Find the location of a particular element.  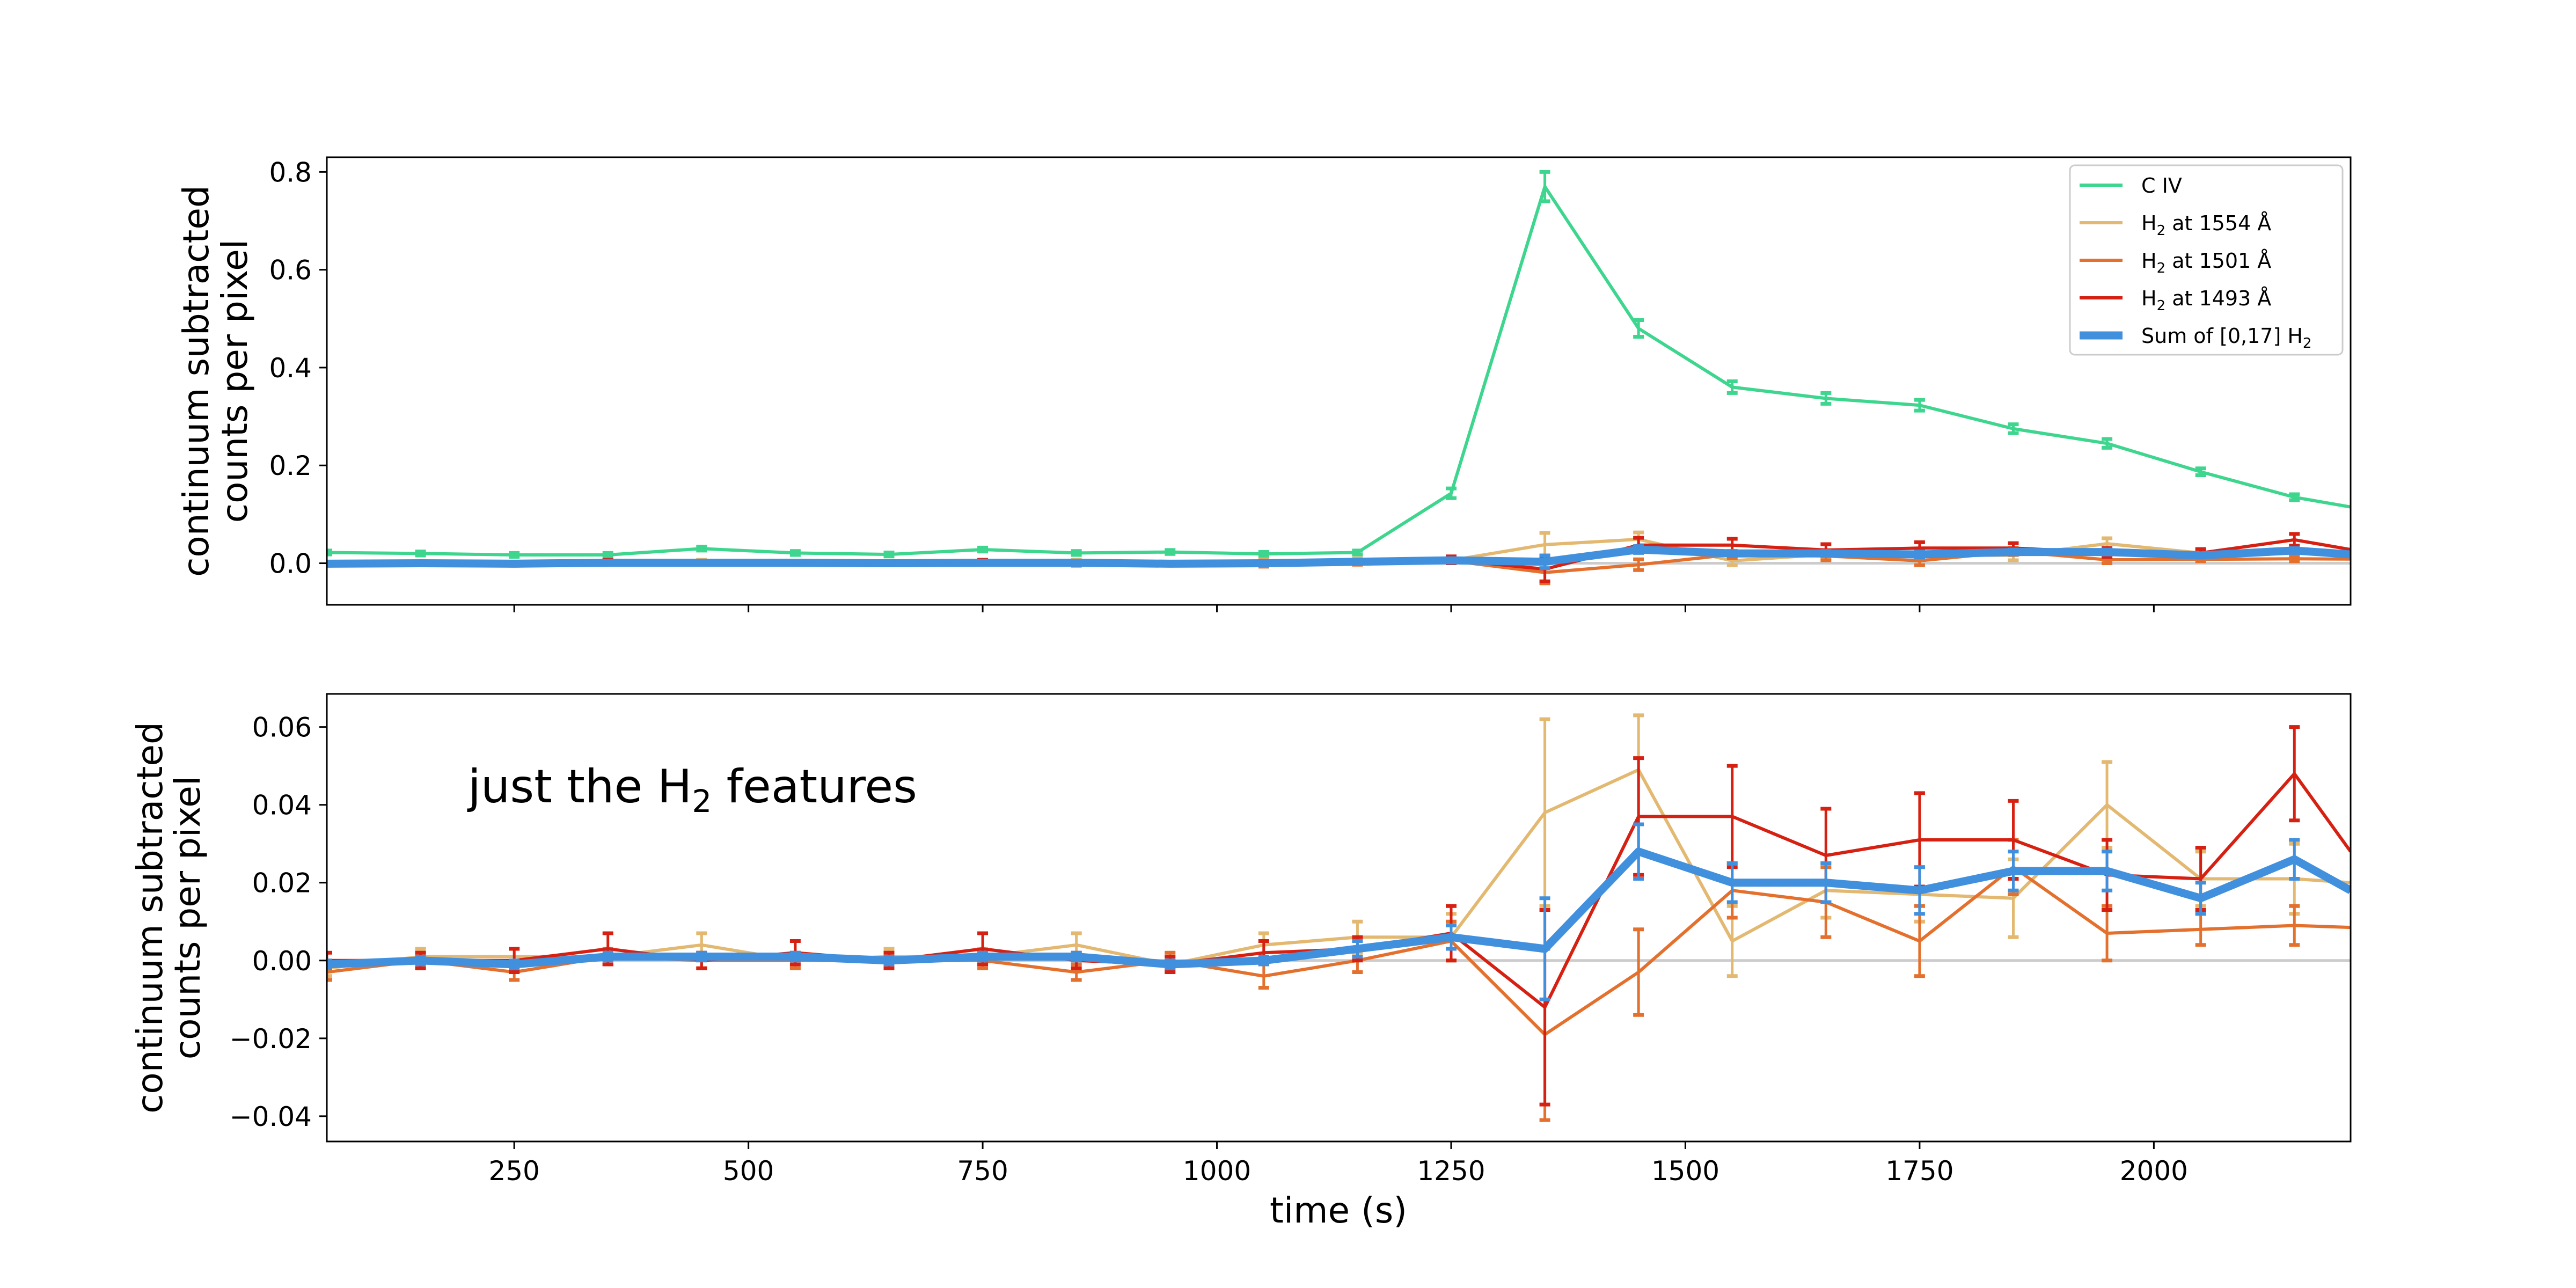

annotation-main: just the H is located at coordinates (579, 787).